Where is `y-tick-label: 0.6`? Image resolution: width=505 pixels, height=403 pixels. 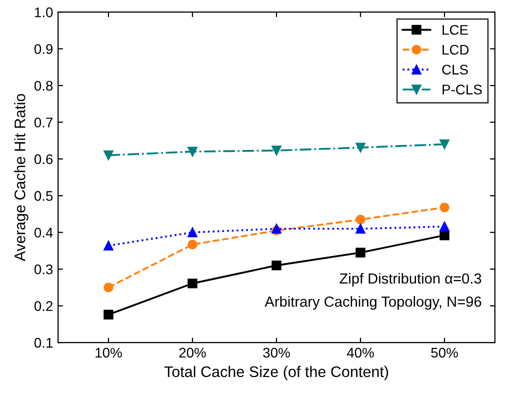
y-tick-label: 0.6 is located at coordinates (43, 159).